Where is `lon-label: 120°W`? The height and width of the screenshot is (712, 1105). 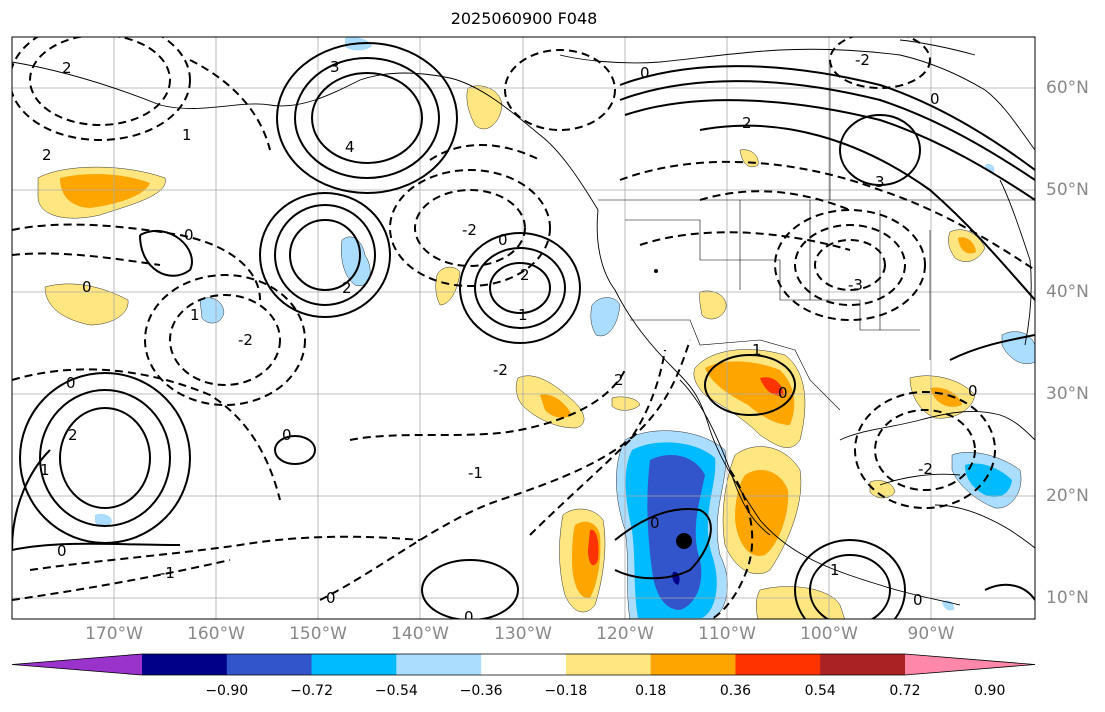 lon-label: 120°W is located at coordinates (625, 634).